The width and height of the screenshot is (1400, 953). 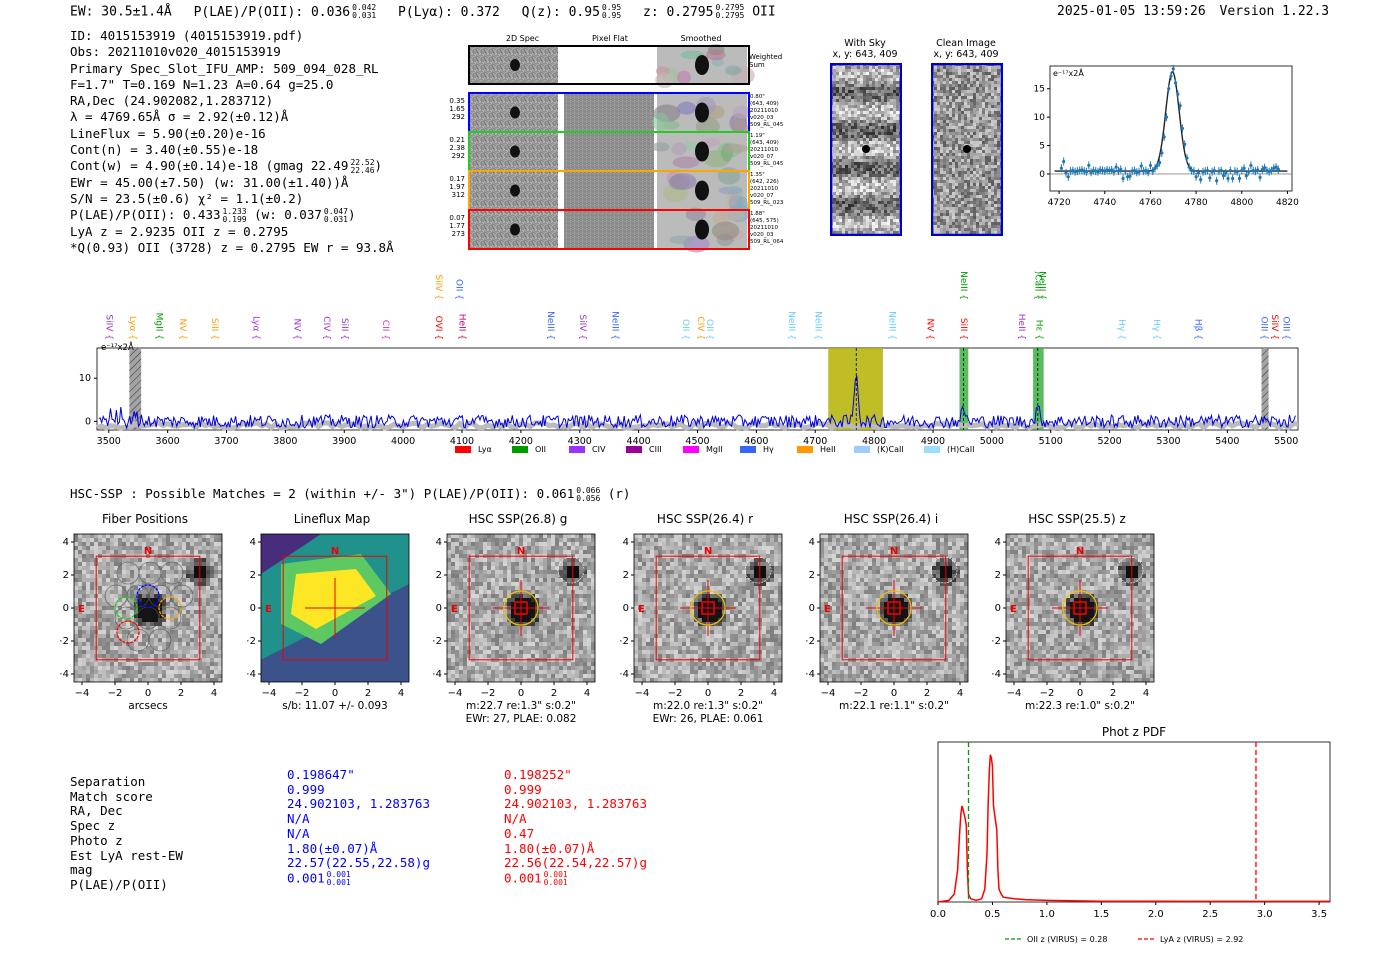 What do you see at coordinates (730, 190) in the screenshot?
I see `spec-row-3-smoothed-blob` at bounding box center [730, 190].